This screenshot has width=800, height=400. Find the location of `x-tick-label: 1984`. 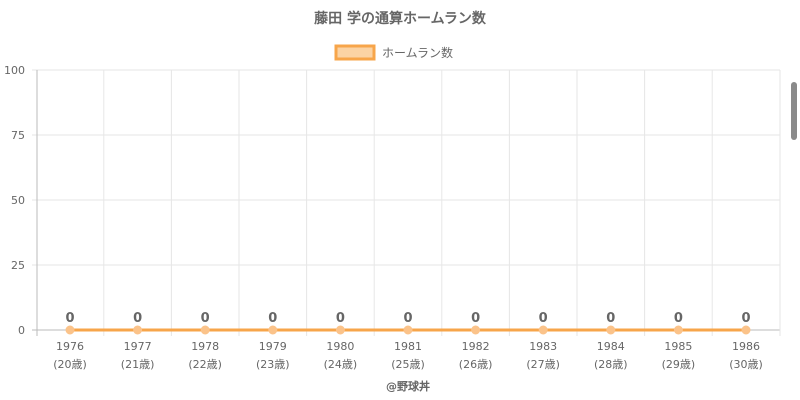

x-tick-label: 1984 is located at coordinates (611, 346).